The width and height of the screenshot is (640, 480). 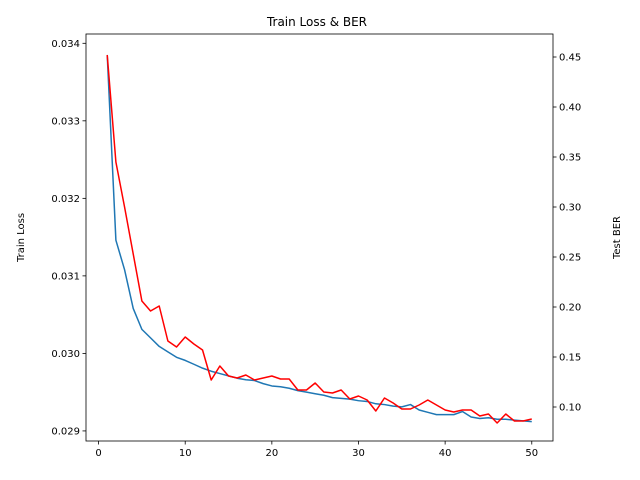 I want to click on x-tick-label: 10, so click(x=185, y=453).